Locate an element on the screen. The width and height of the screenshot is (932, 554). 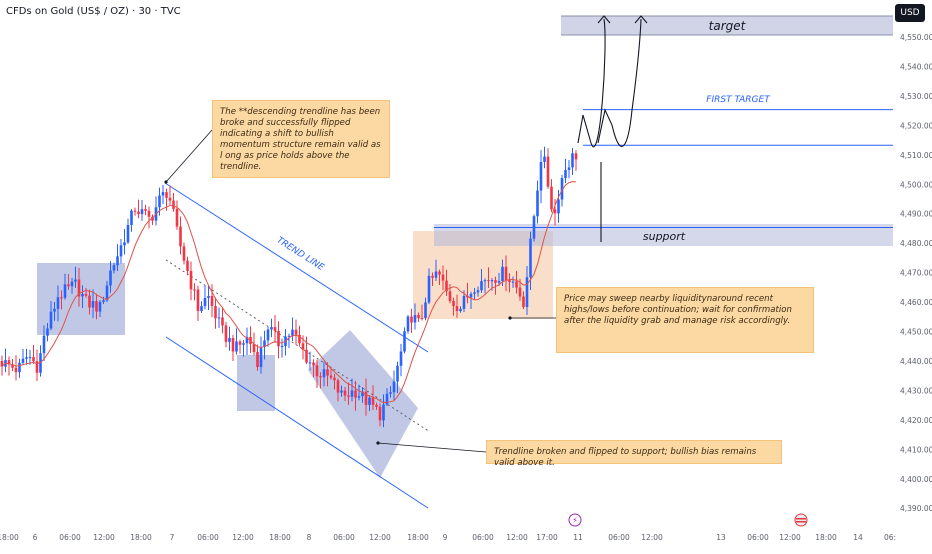
price-axis-label: 4,520.000 is located at coordinates (916, 125).